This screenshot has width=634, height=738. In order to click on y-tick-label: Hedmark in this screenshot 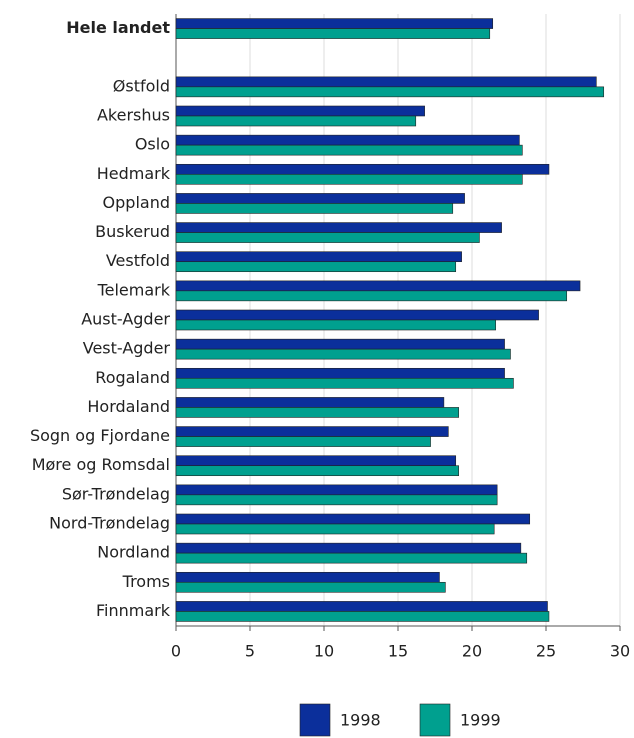, I will do `click(134, 173)`.